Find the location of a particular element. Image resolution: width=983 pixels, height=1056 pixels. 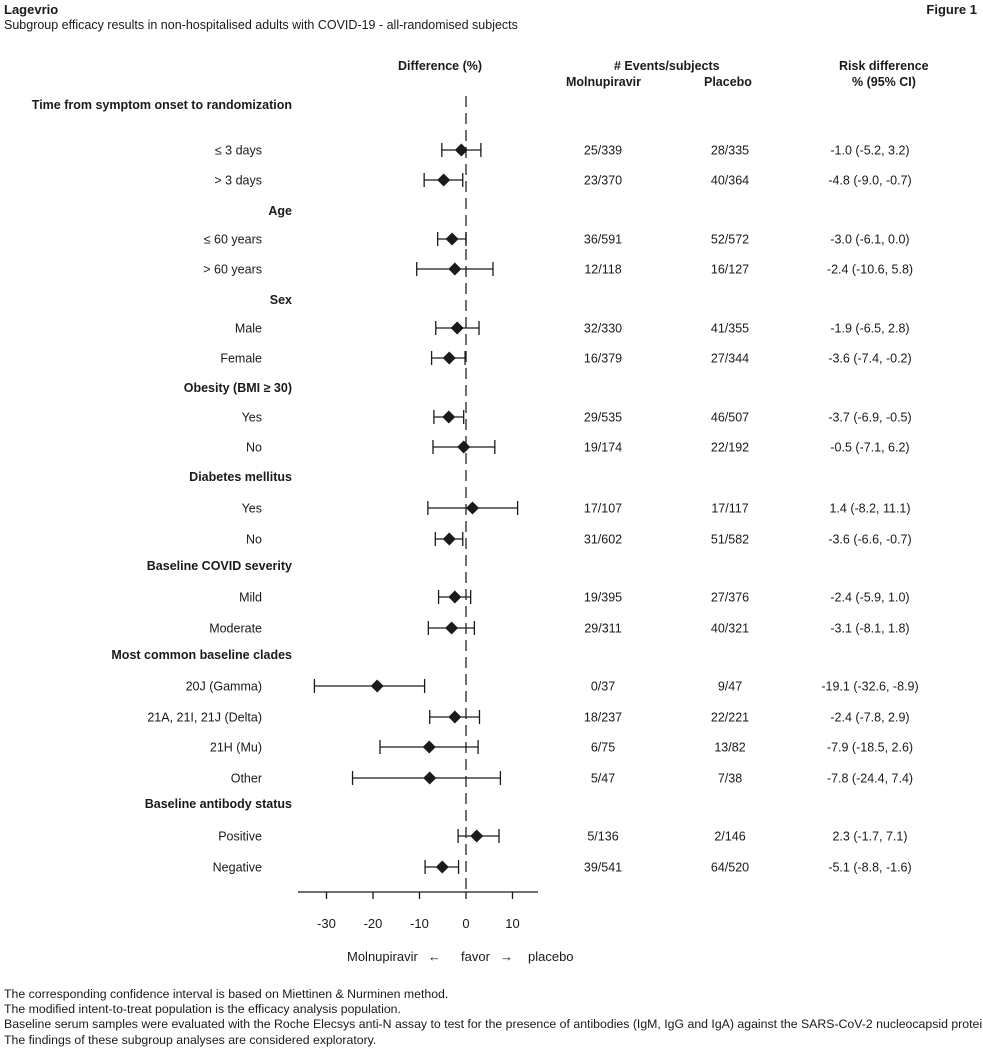

group-title: Obesity (BMI ≥ 30) is located at coordinates (238, 388).